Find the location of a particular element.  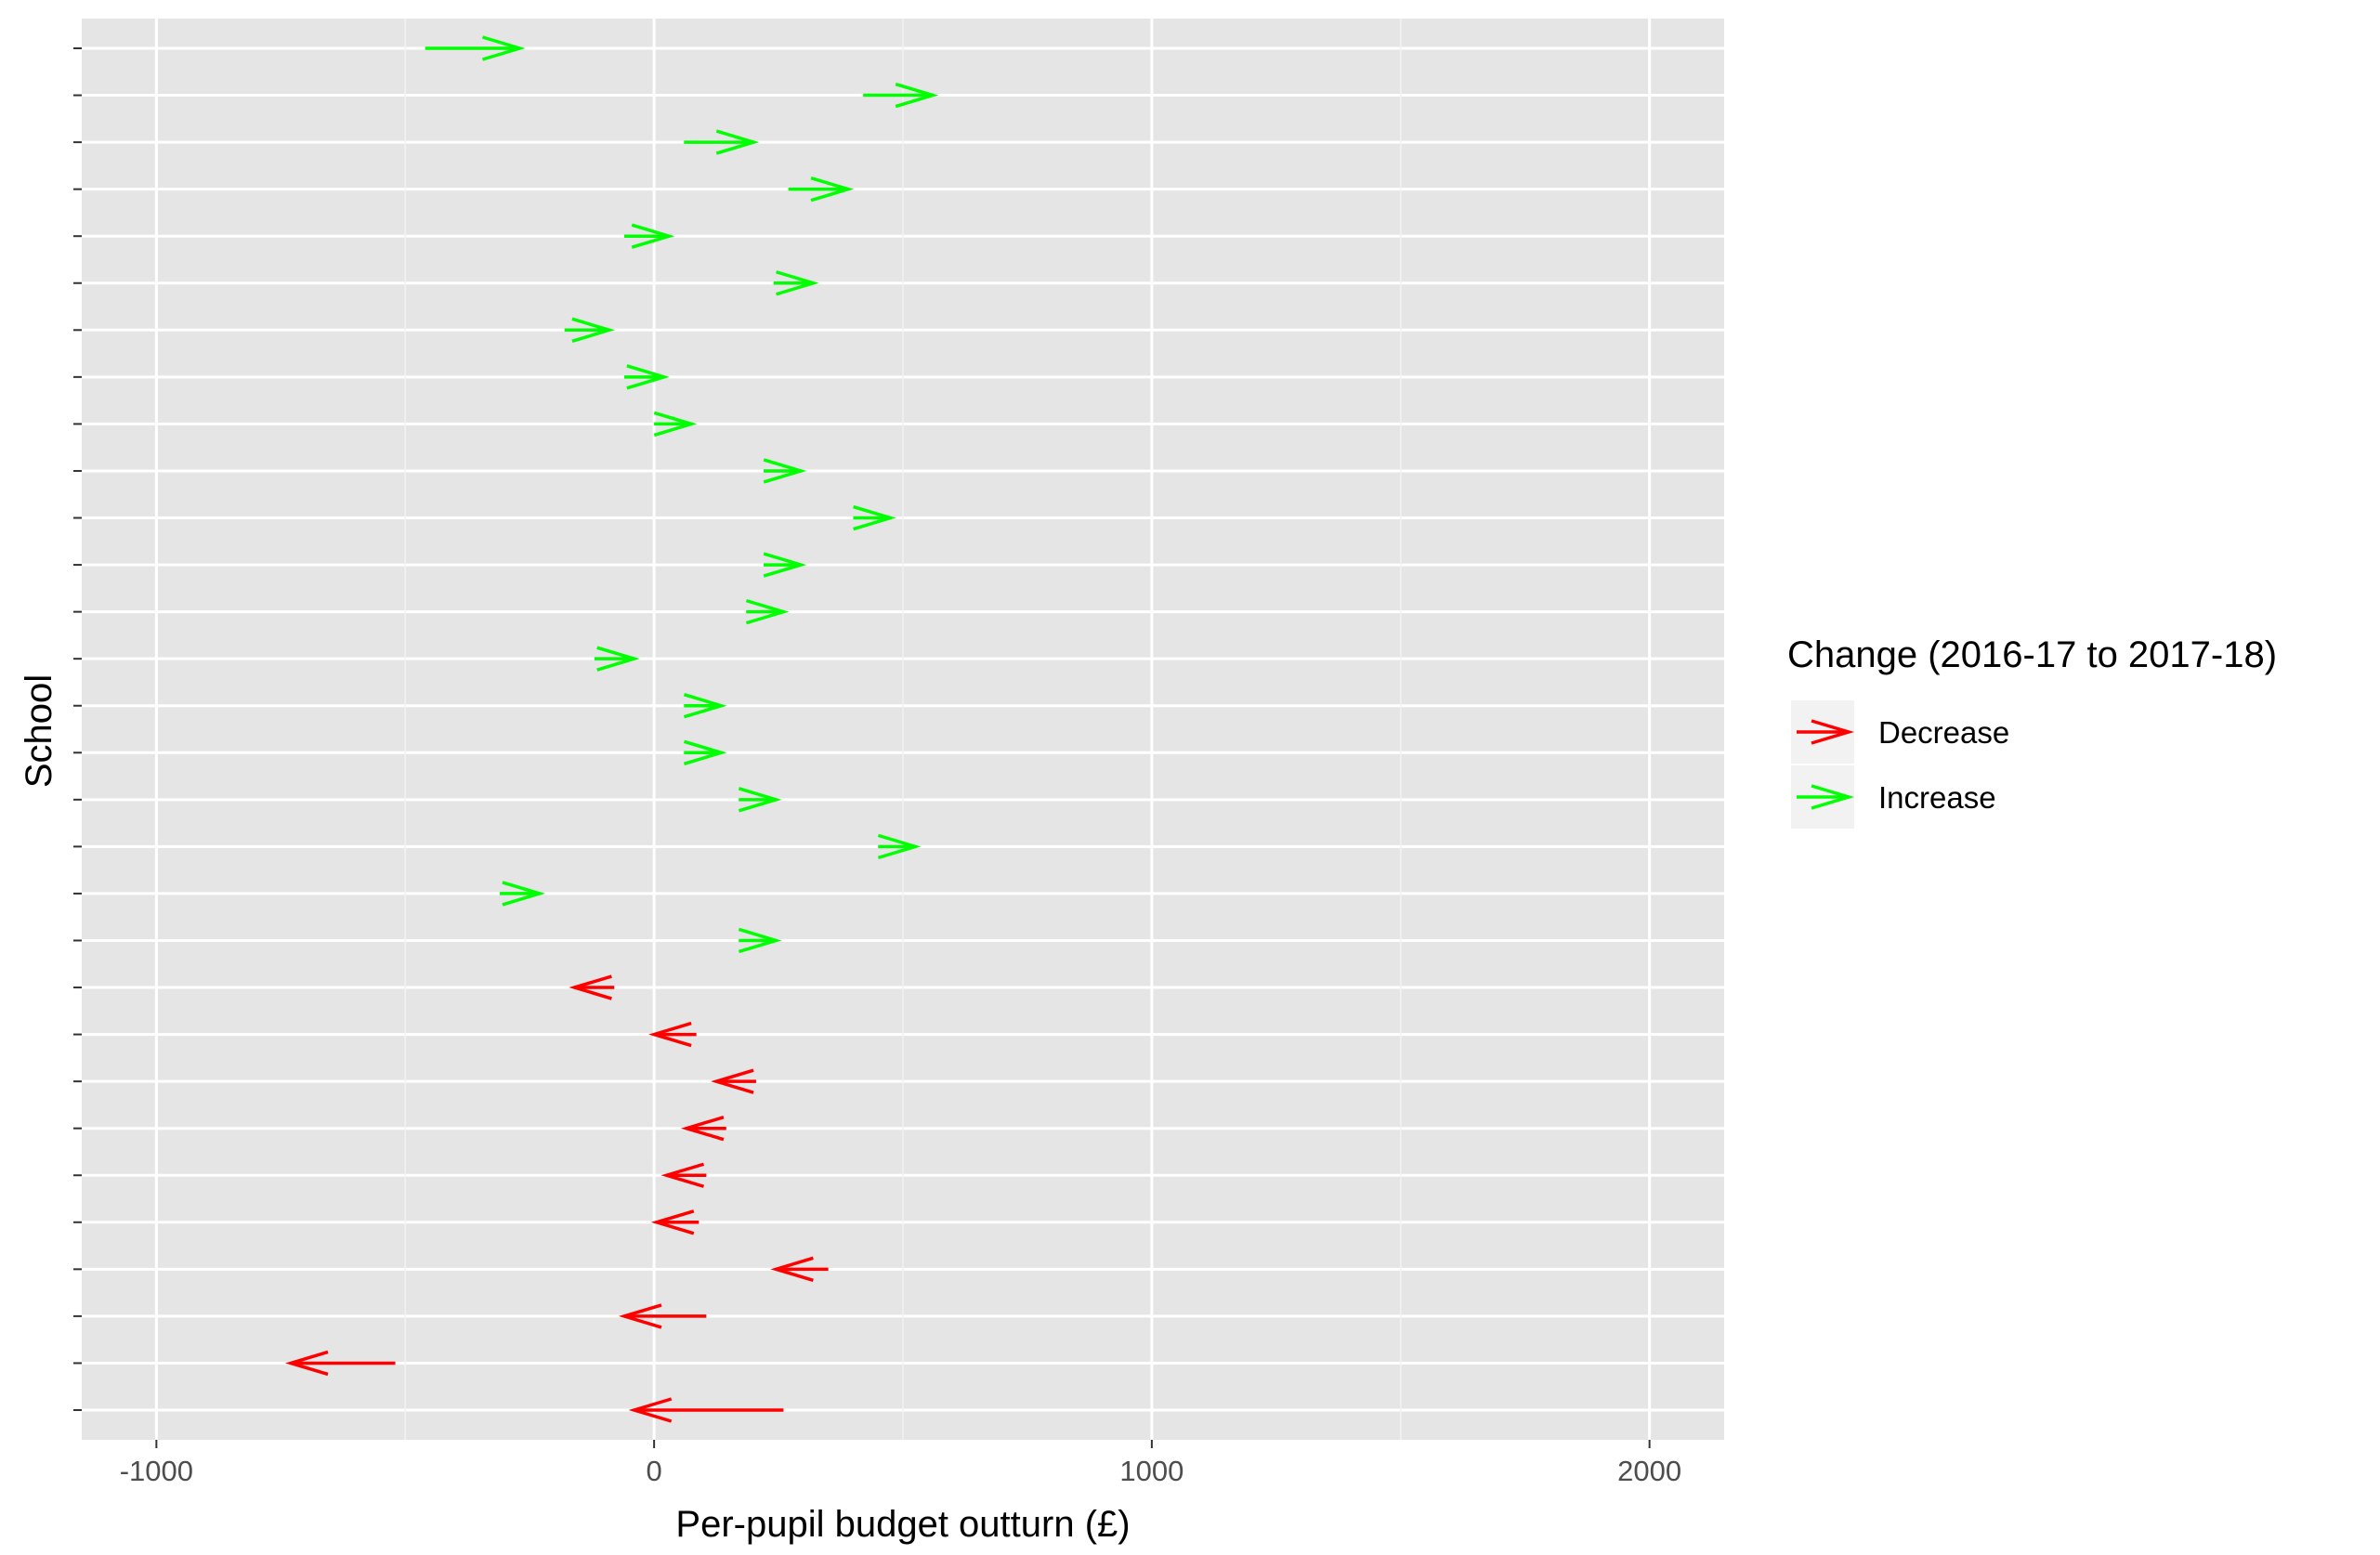

legend-entry-increase: Increase is located at coordinates (1893, 797).